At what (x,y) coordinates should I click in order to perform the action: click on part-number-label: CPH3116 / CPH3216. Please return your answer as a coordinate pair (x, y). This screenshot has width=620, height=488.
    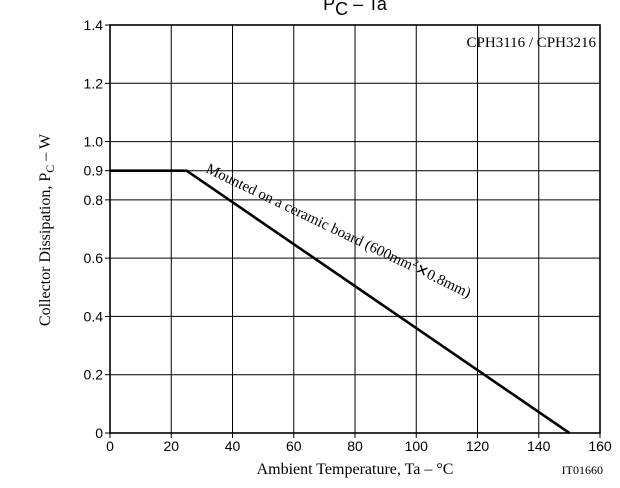
    Looking at the image, I should click on (532, 43).